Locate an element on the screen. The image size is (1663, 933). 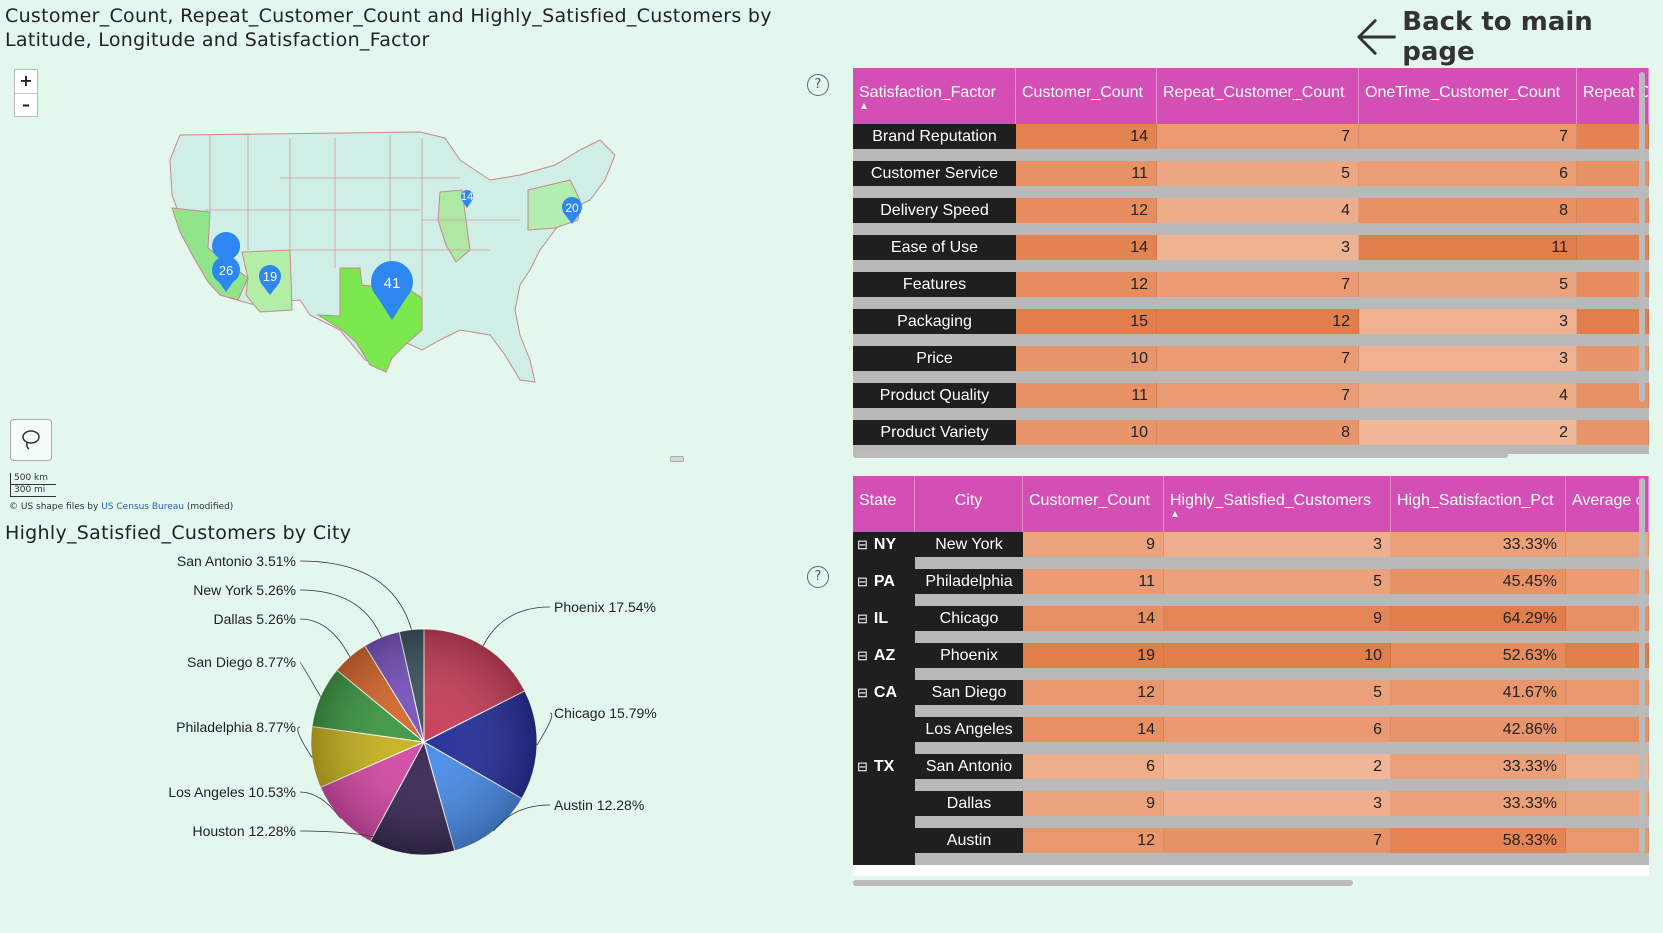
table-row: Features 12 7 5 is located at coordinates (1251, 290).